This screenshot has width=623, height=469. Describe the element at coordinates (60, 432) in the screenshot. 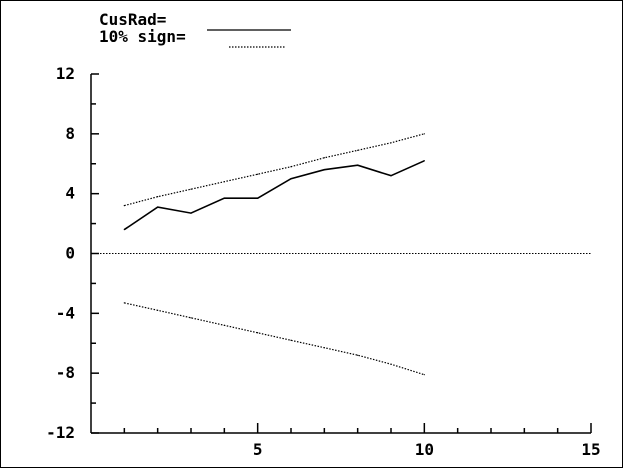

I see `y-tick-label: -12` at that location.